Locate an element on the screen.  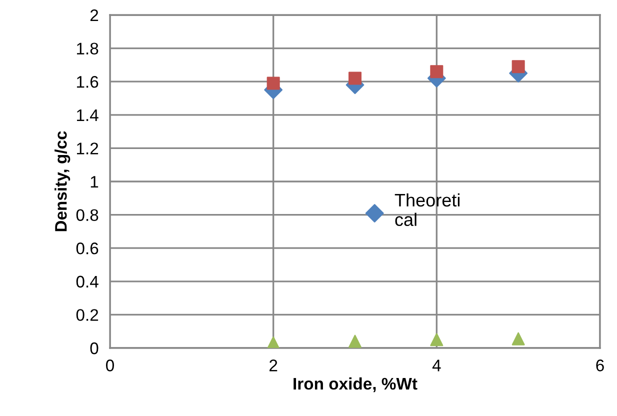
x-axis-title: Iron oxide, %Wt is located at coordinates (356, 384).